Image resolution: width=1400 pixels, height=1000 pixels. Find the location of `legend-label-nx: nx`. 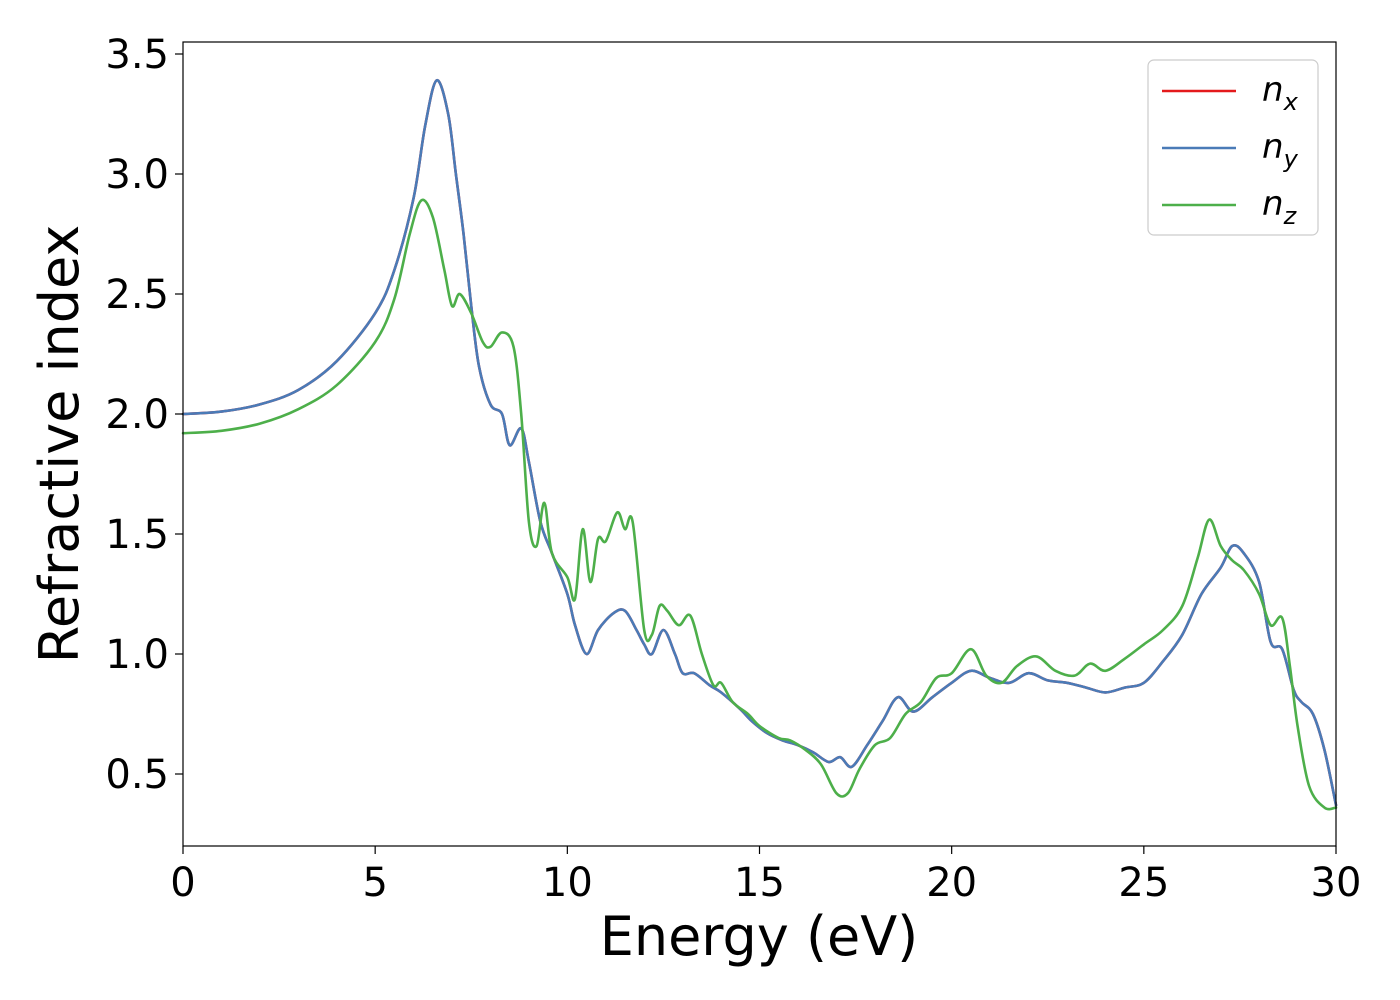

legend-label-nx: nx is located at coordinates (1280, 93).